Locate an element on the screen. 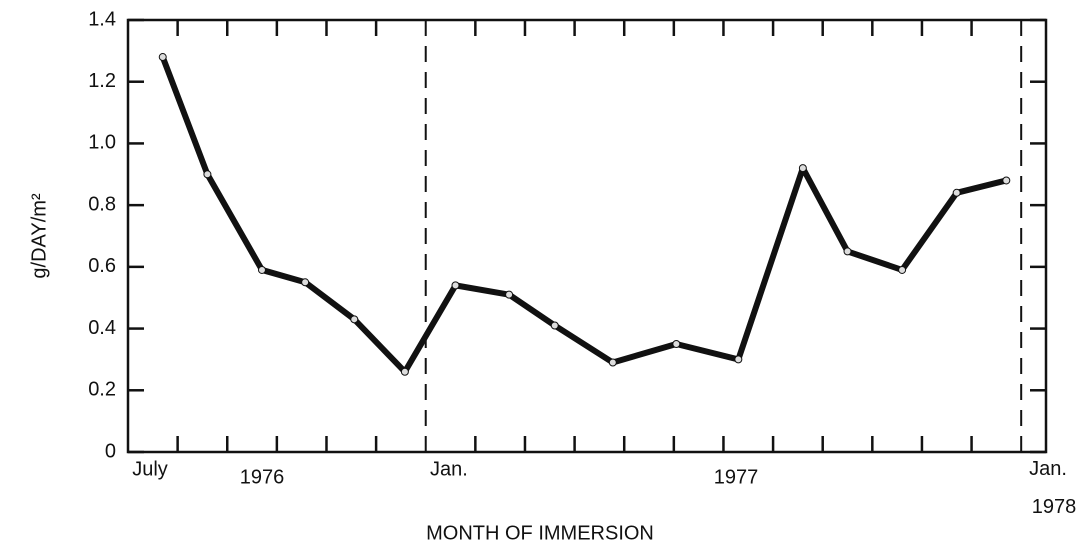 Image resolution: width=1084 pixels, height=550 pixels. x-tick-label: 1976 is located at coordinates (262, 477).